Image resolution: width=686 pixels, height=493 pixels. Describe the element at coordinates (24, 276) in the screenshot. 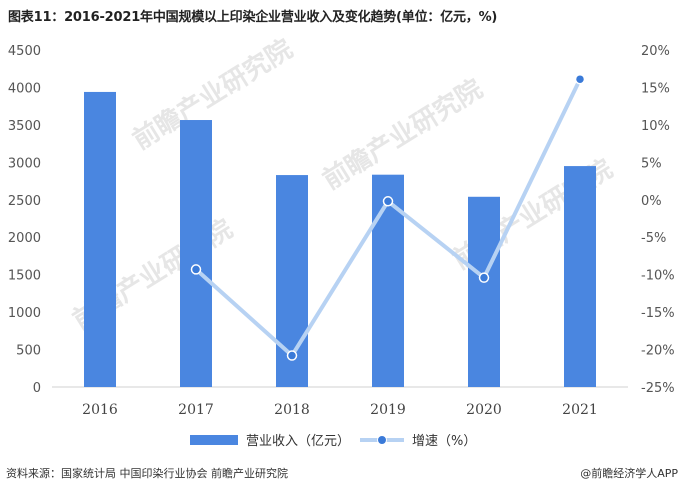

I see `left-tick-label: 1500` at that location.